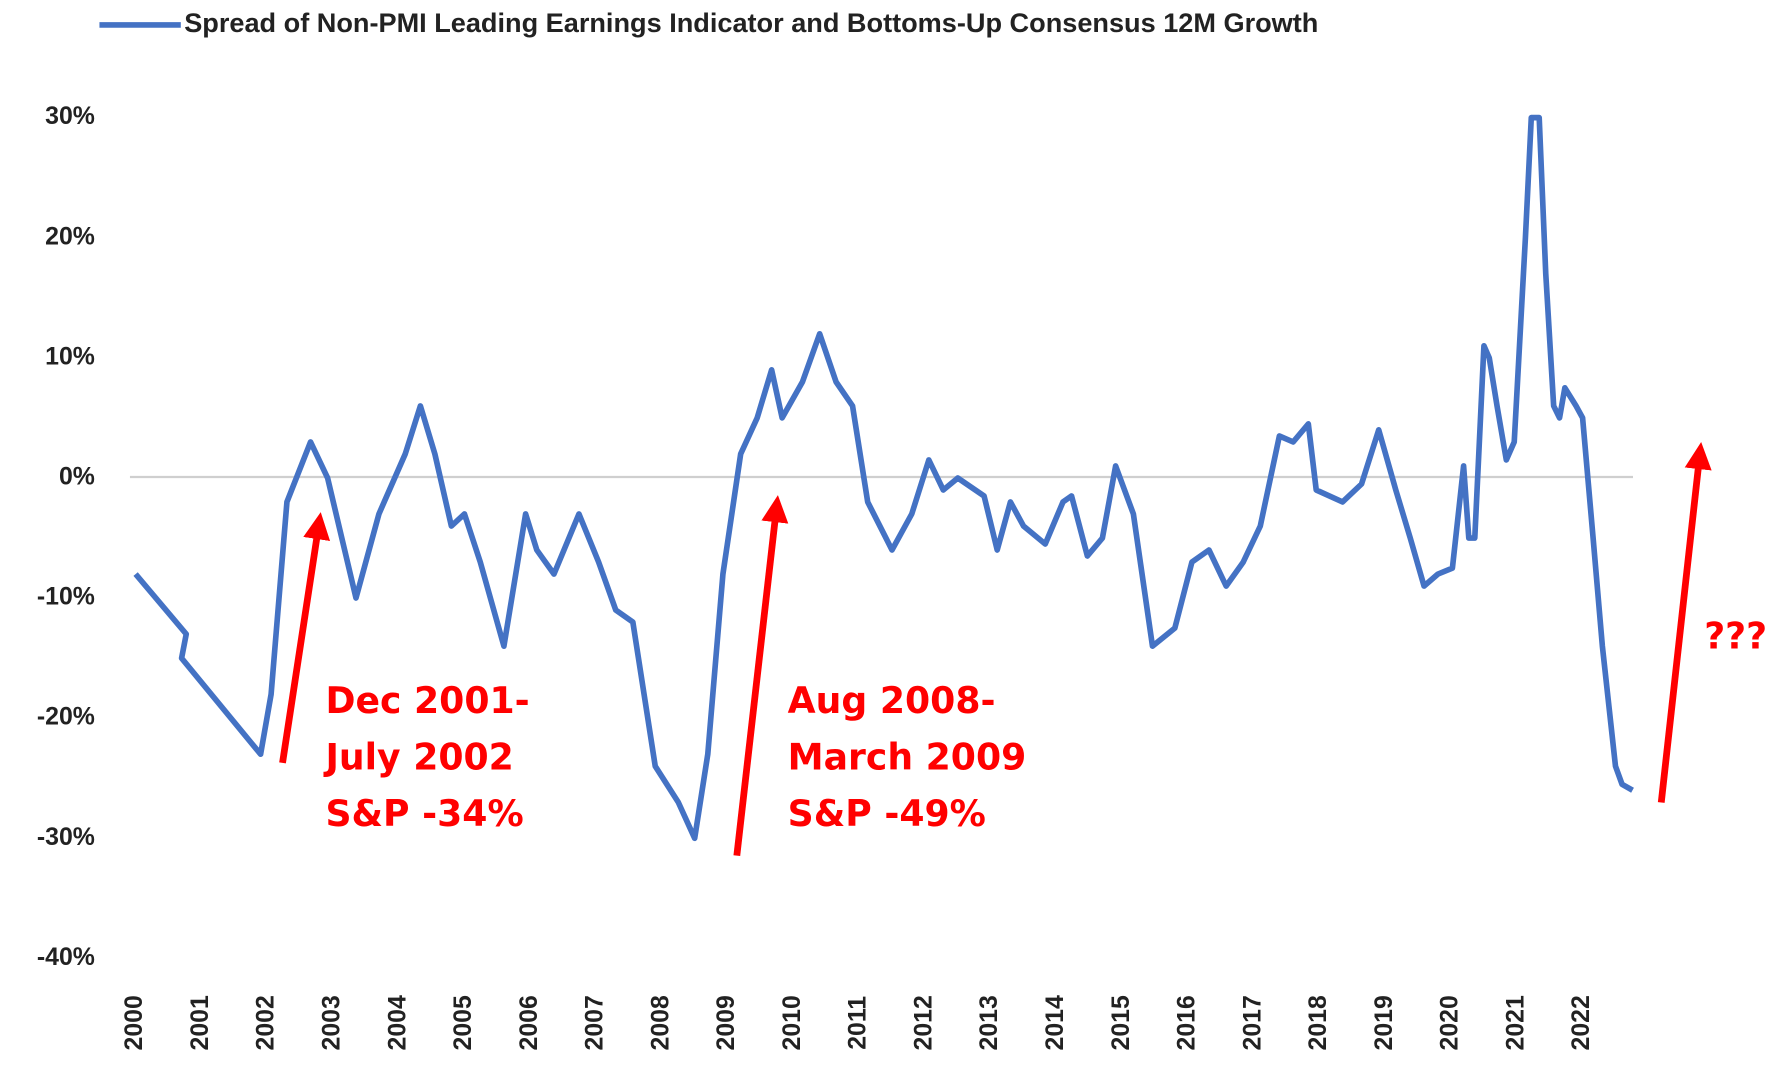  Describe the element at coordinates (1318, 1022) in the screenshot. I see `x-tick-label: 2018` at that location.